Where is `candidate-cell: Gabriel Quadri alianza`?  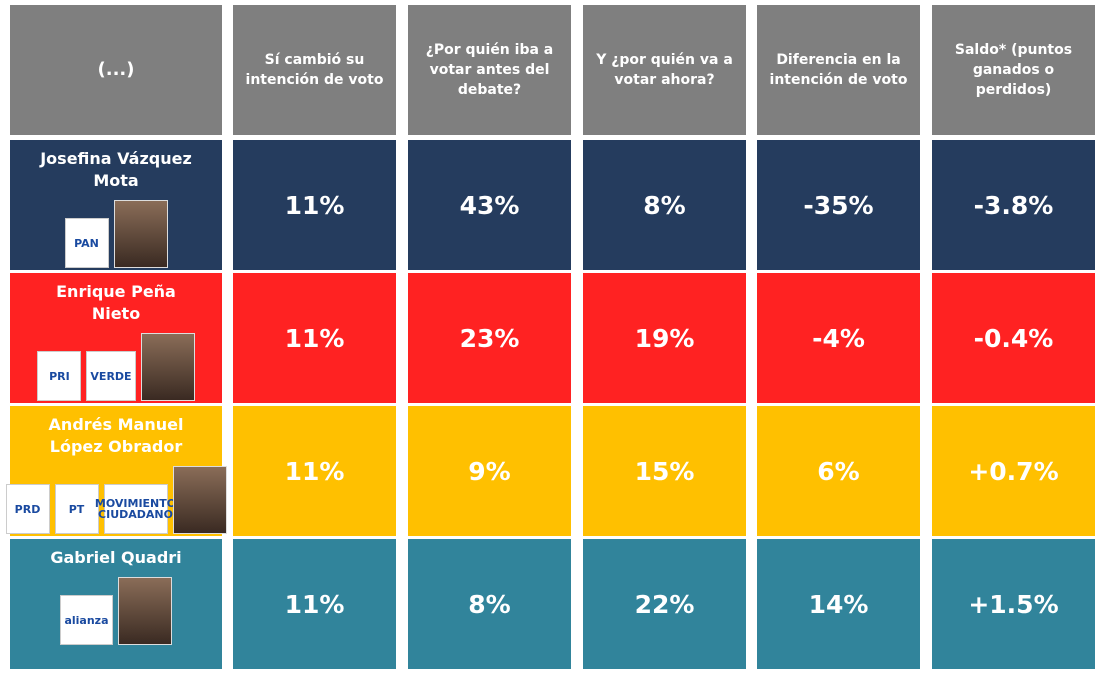 candidate-cell: Gabriel Quadri alianza is located at coordinates (116, 604).